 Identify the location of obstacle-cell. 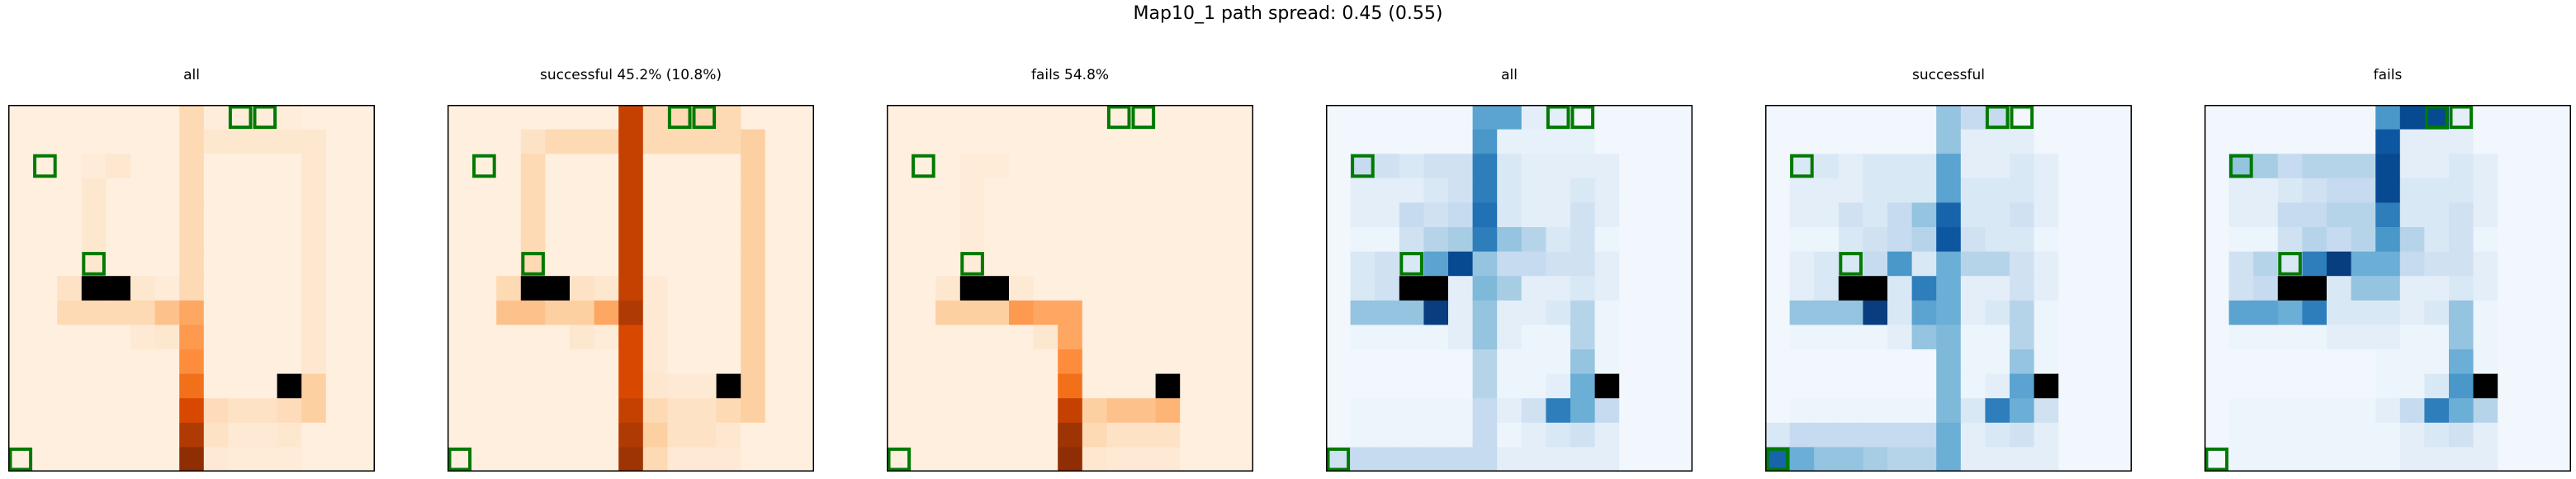
(972, 288).